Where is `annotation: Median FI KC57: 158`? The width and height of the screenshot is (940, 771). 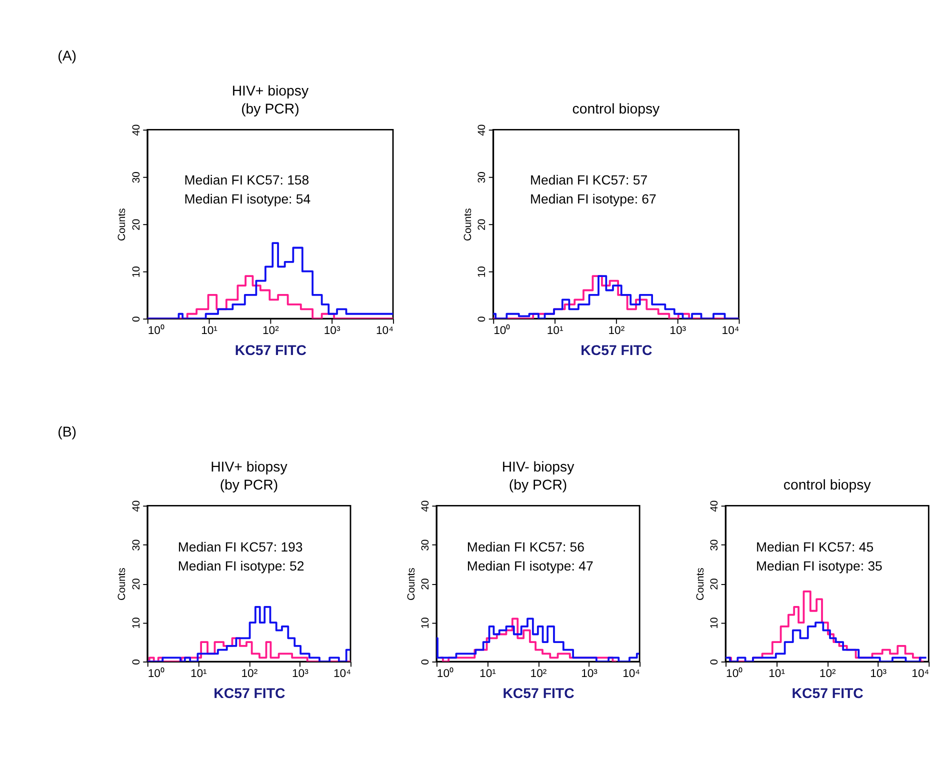
annotation: Median FI KC57: 158 is located at coordinates (247, 180).